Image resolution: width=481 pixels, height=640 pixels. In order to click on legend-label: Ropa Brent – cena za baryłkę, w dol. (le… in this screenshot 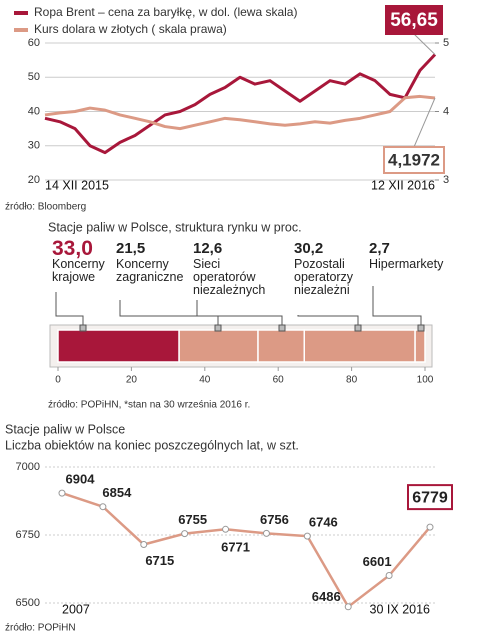, I will do `click(165, 12)`.